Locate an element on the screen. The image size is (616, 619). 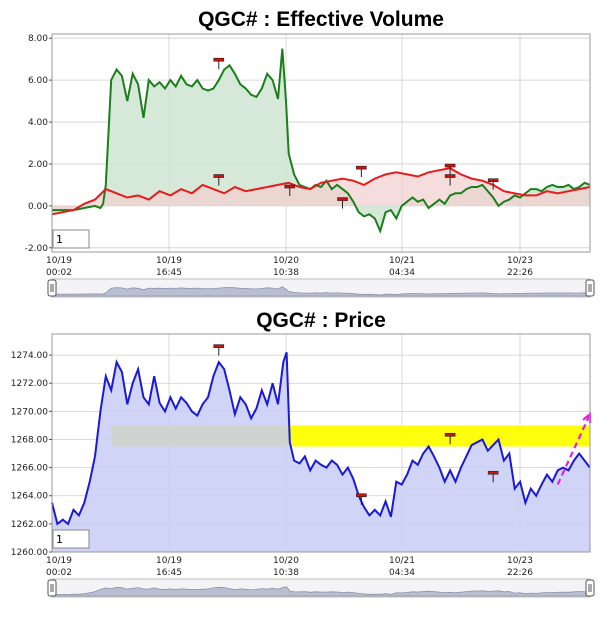
y-tick-label: -2.00 is located at coordinates (37, 249).